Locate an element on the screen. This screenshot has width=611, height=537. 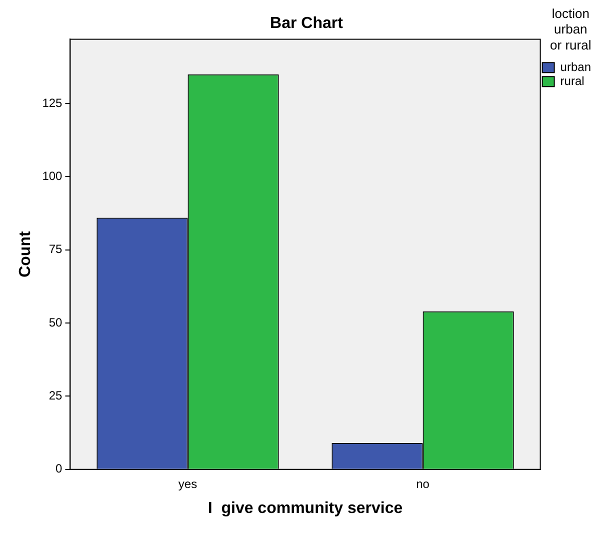
legend-label: rural is located at coordinates (572, 81).